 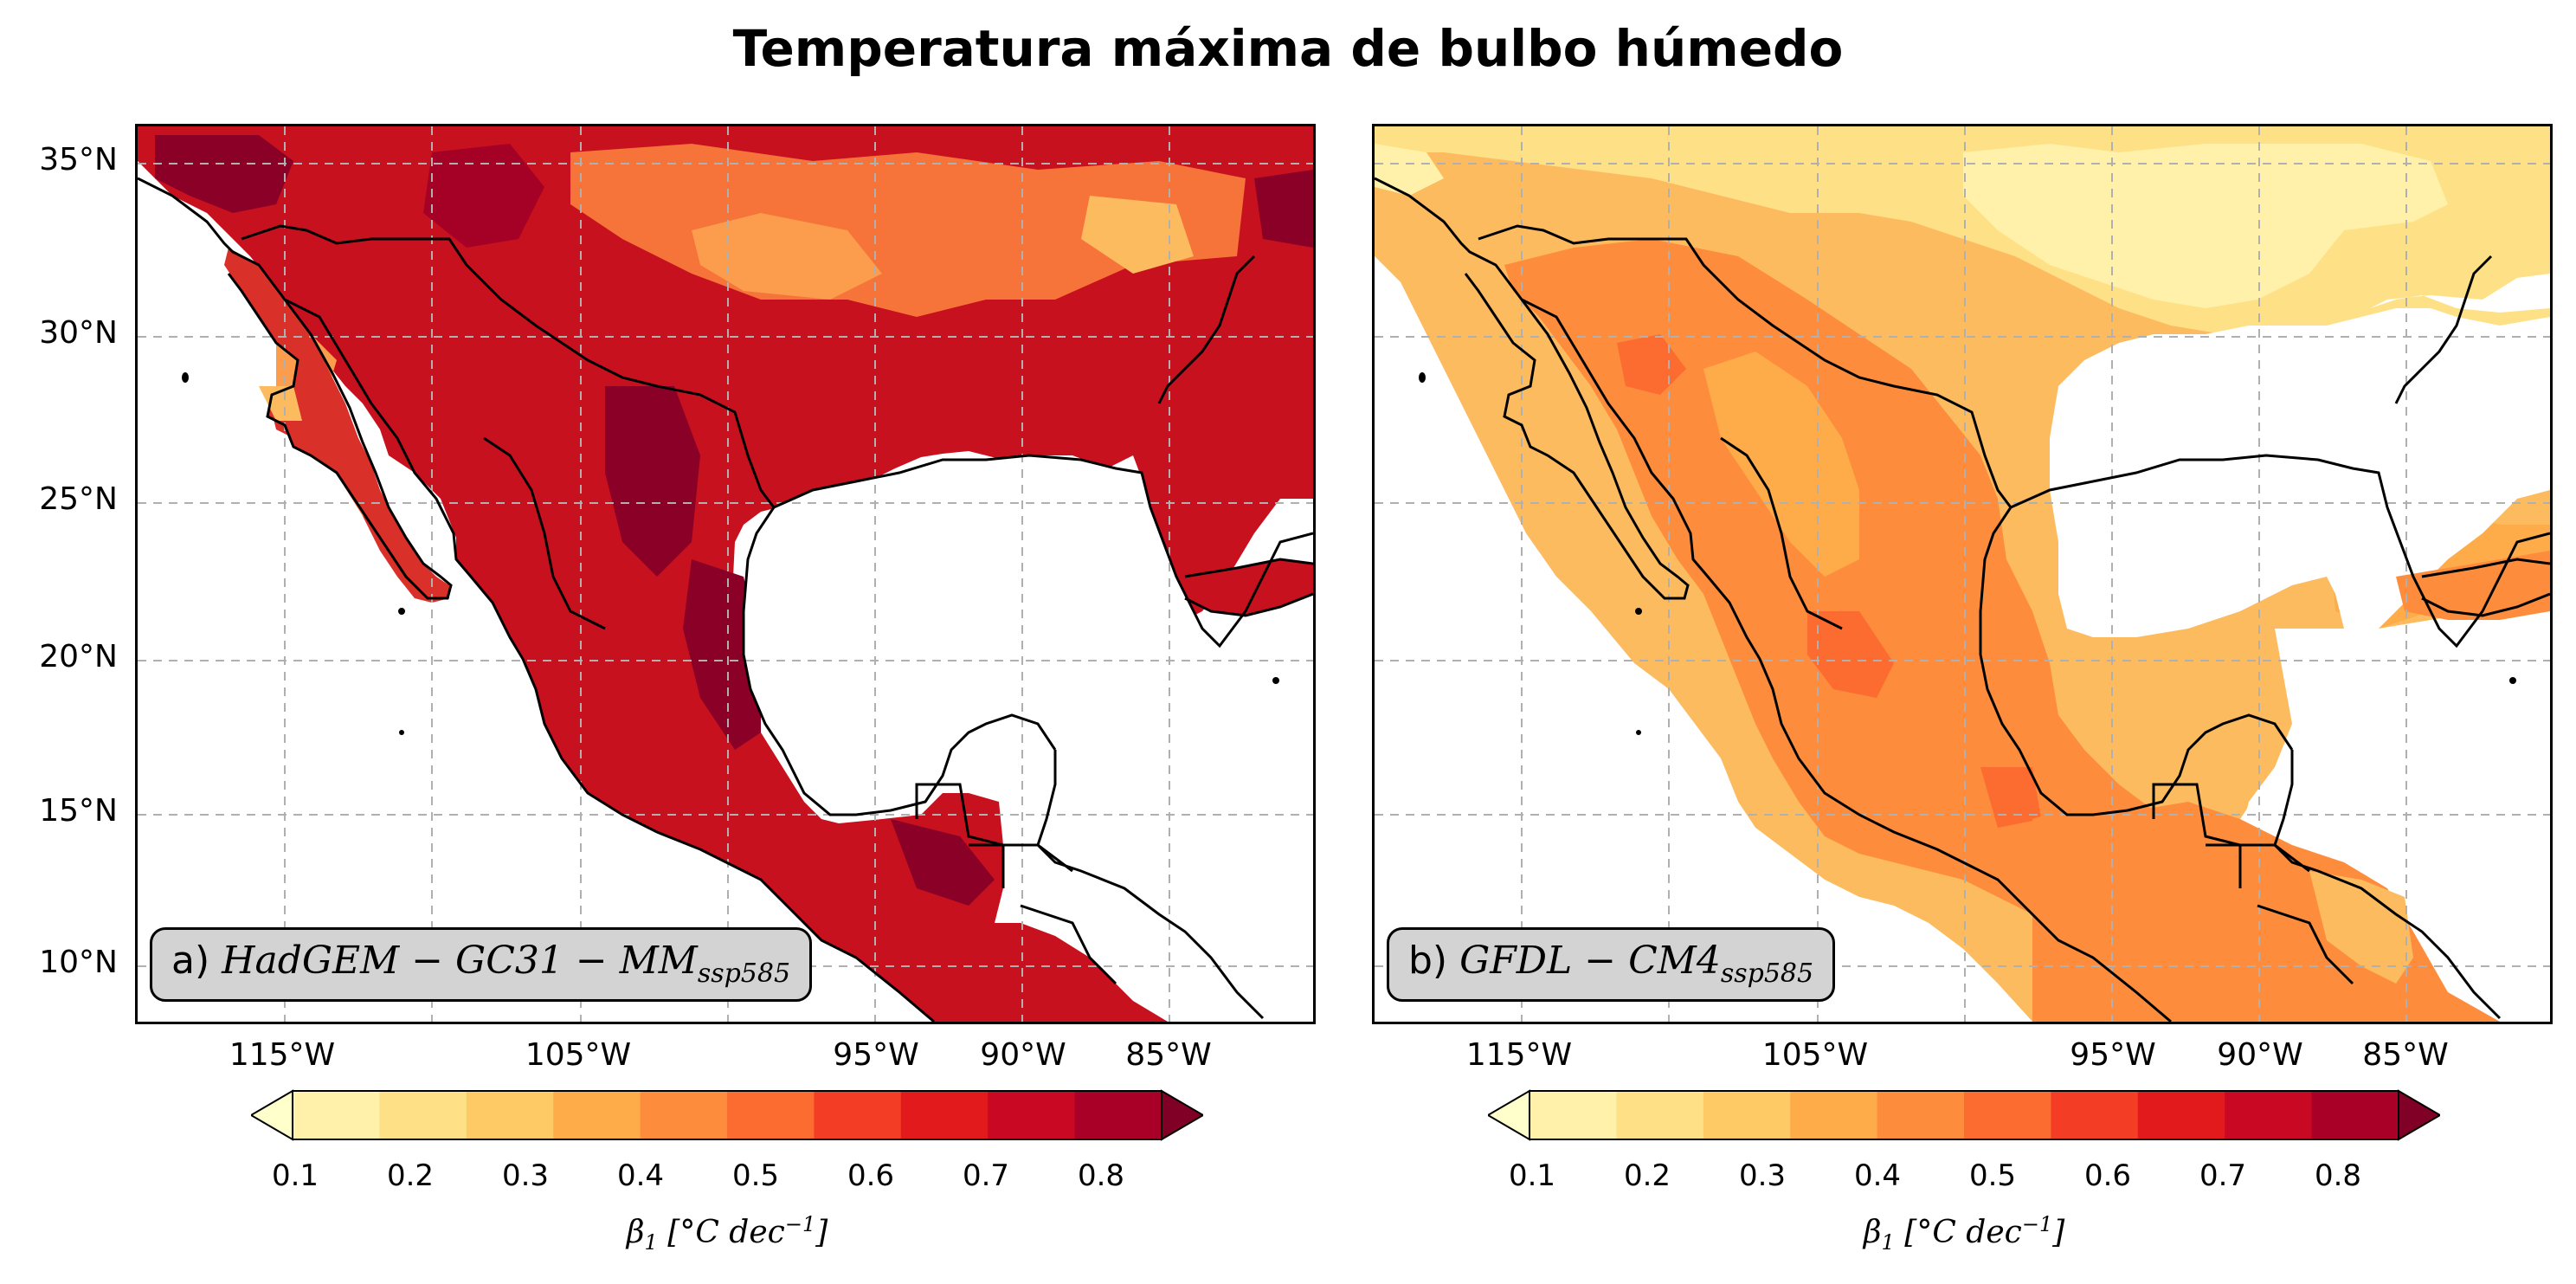 I want to click on colorbar-b, so click(x=1964, y=1115).